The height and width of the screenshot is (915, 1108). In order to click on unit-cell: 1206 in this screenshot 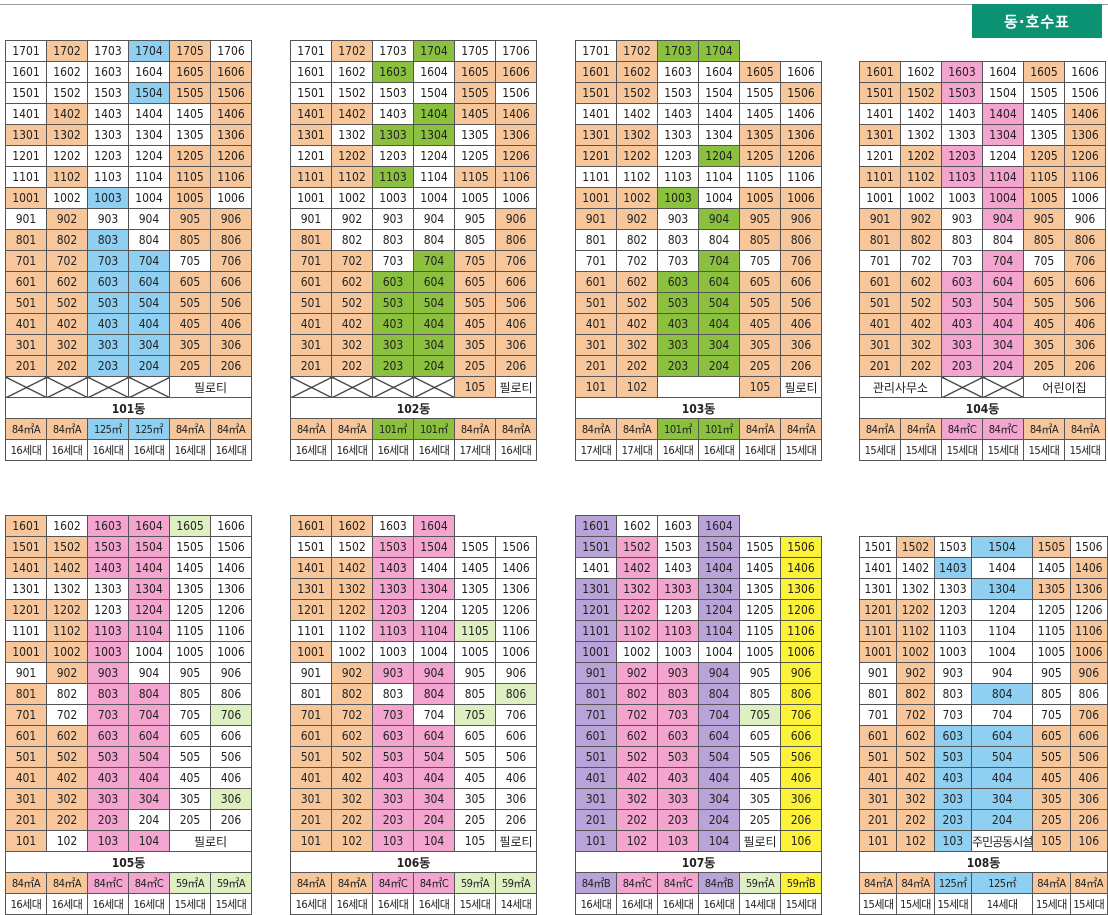, I will do `click(516, 156)`.